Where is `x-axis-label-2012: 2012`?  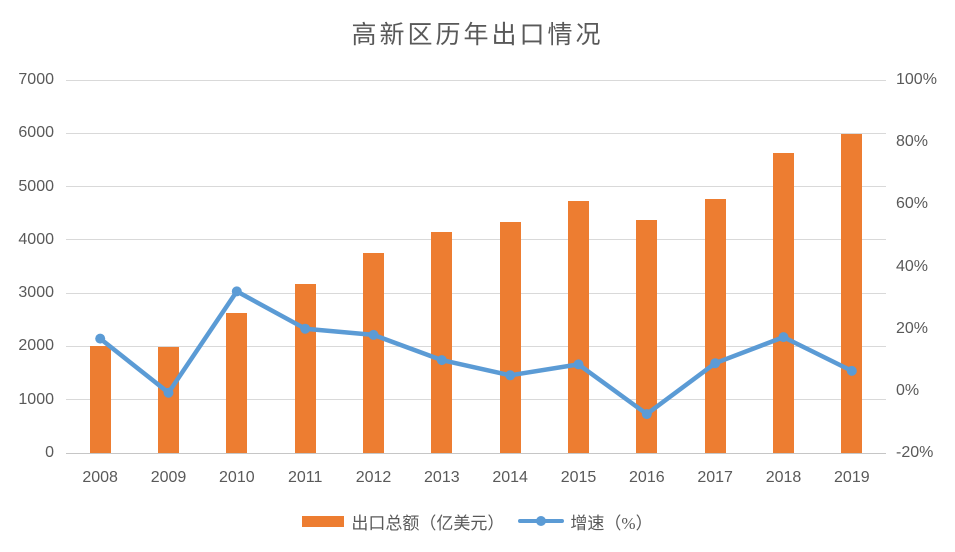 x-axis-label-2012: 2012 is located at coordinates (373, 477).